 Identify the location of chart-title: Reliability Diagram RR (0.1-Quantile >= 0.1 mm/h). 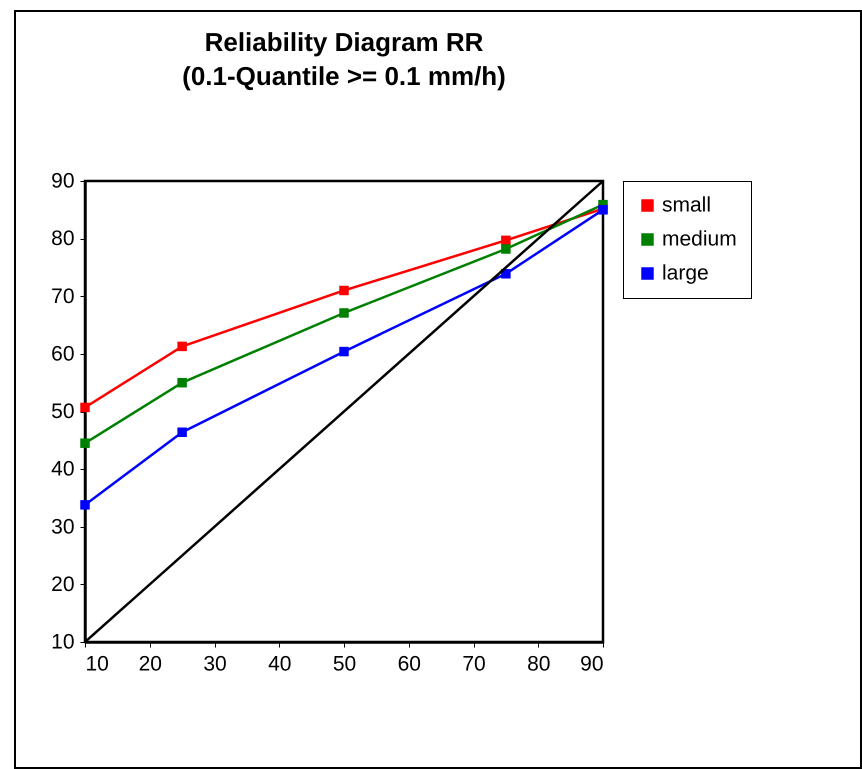
(344, 59).